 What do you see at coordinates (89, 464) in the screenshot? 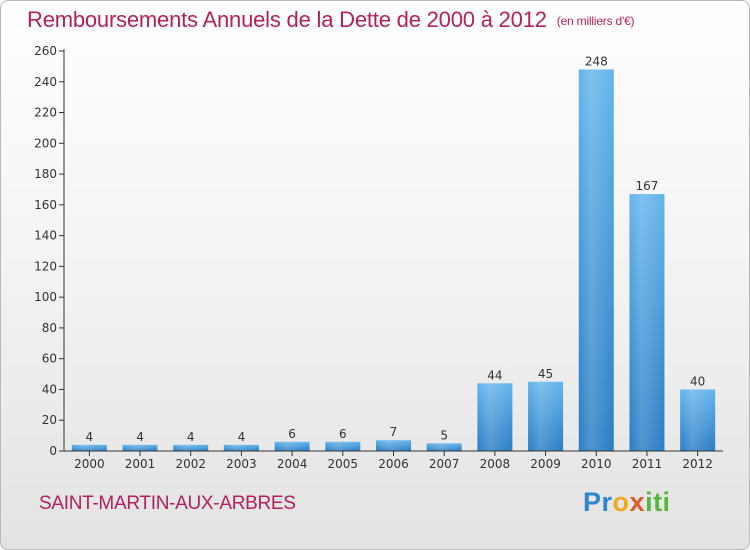
I see `x-tick-label: 2000` at bounding box center [89, 464].